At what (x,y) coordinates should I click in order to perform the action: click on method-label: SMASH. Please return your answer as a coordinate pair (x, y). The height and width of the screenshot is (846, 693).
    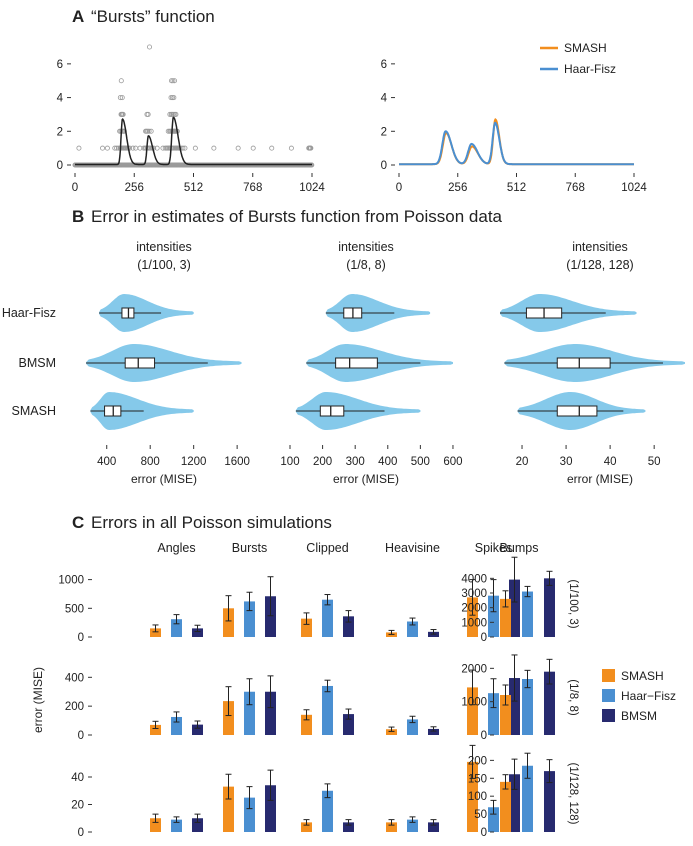
    Looking at the image, I should click on (34, 411).